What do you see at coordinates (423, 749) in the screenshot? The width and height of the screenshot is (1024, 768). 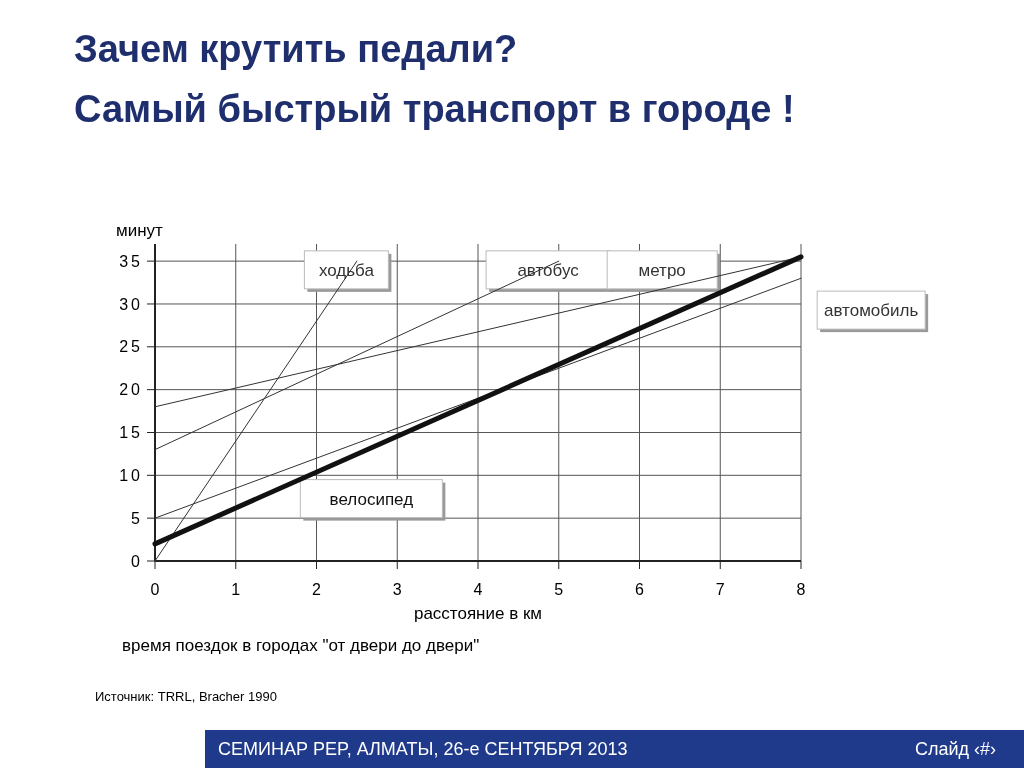 I see `text: СЕМИНАР PEP, АЛМАТЫ, 26-е СЕНТЯБРЯ 2013` at bounding box center [423, 749].